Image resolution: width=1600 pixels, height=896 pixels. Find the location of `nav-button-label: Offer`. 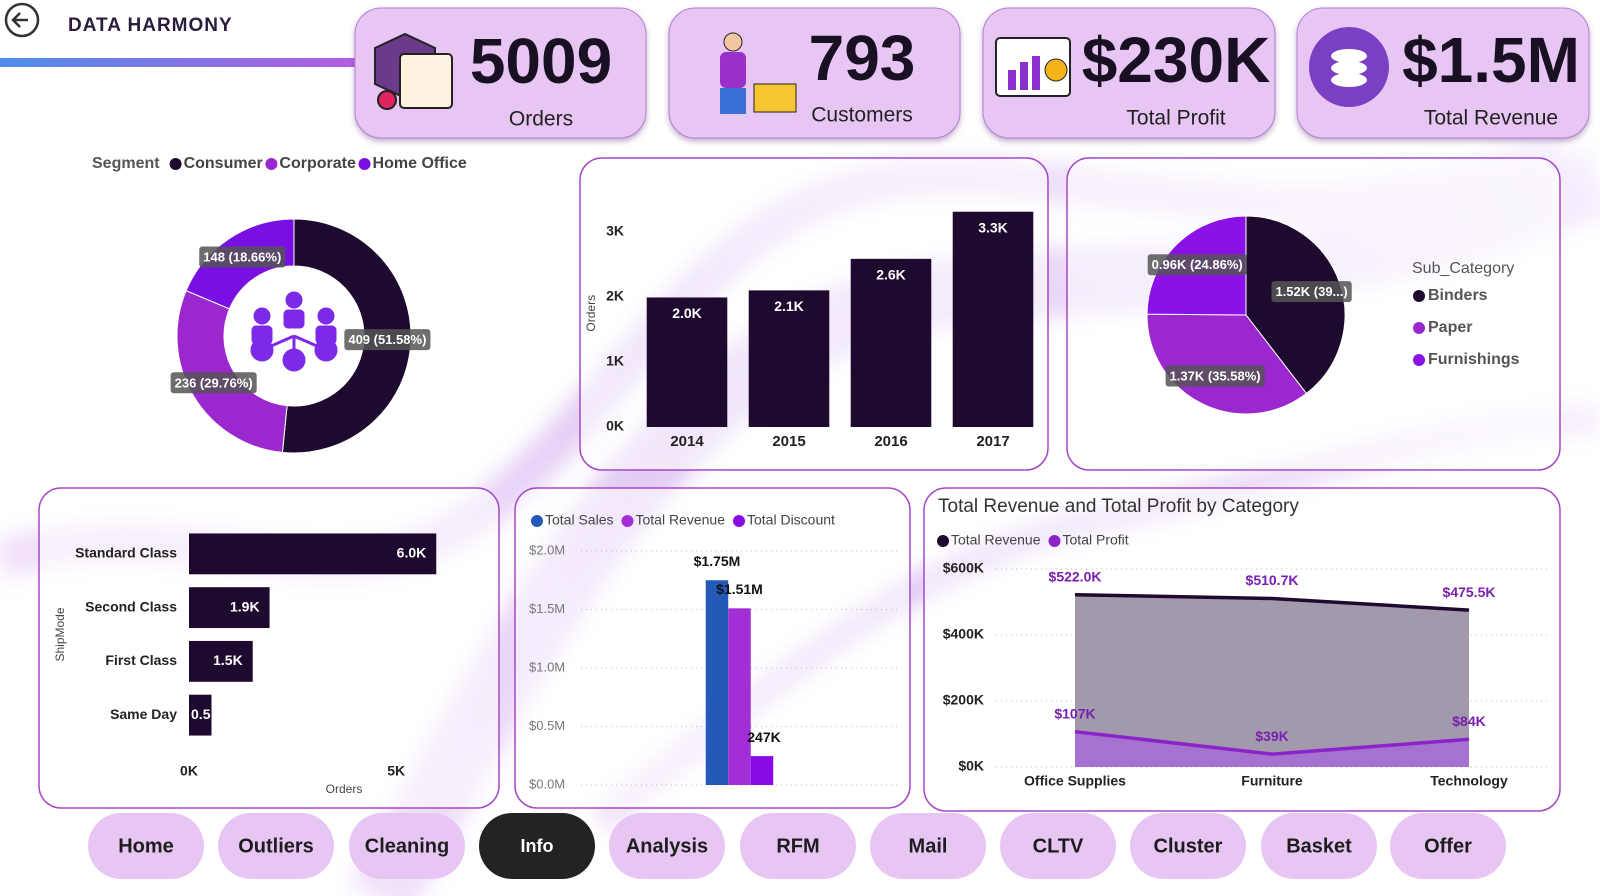

nav-button-label: Offer is located at coordinates (1448, 846).